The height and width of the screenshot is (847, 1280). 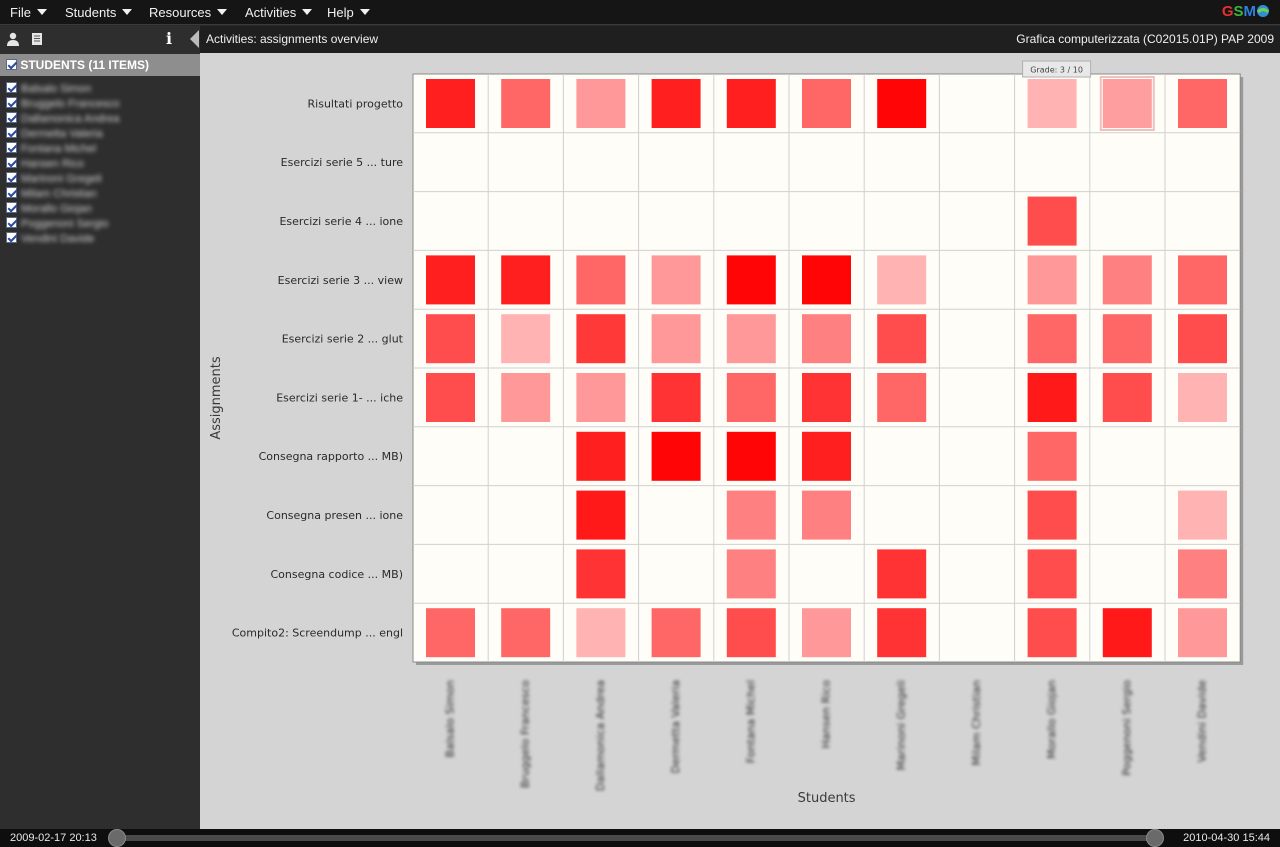 What do you see at coordinates (11, 64) in the screenshot?
I see `select-all-checkbox` at bounding box center [11, 64].